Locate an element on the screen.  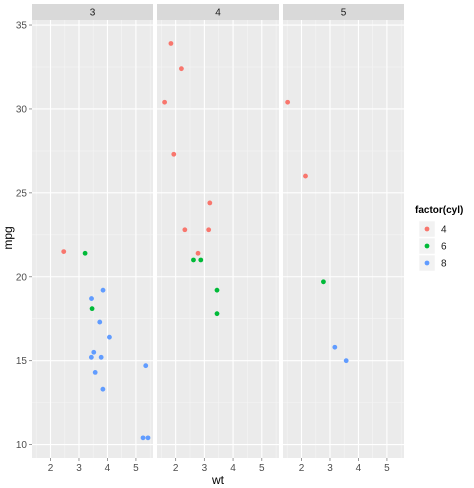
facet-strip-label: 3 is located at coordinates (93, 13).